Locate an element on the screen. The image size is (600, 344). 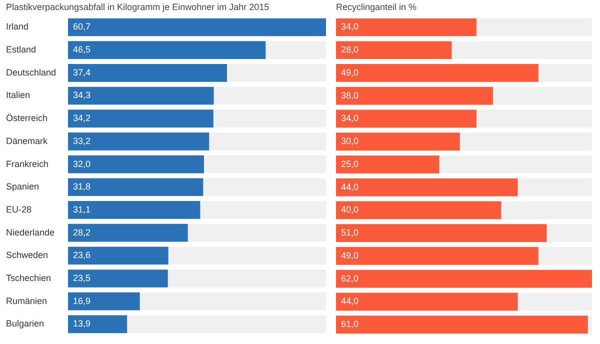
data-label: 23,6 is located at coordinates (82, 255).